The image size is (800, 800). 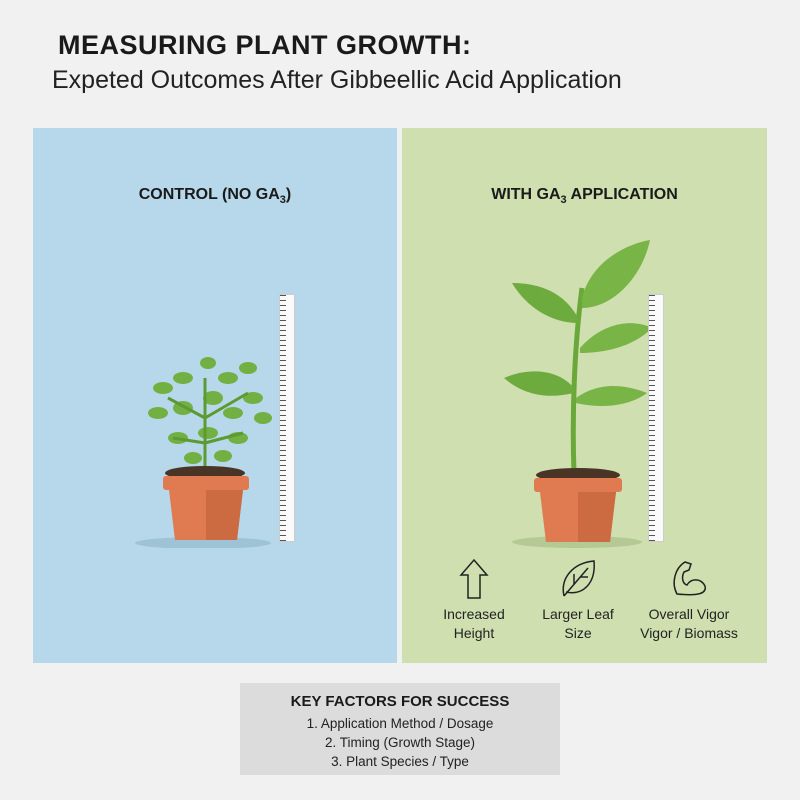 I want to click on treated-heading: WITH GA3 APPLICATION, so click(x=584, y=196).